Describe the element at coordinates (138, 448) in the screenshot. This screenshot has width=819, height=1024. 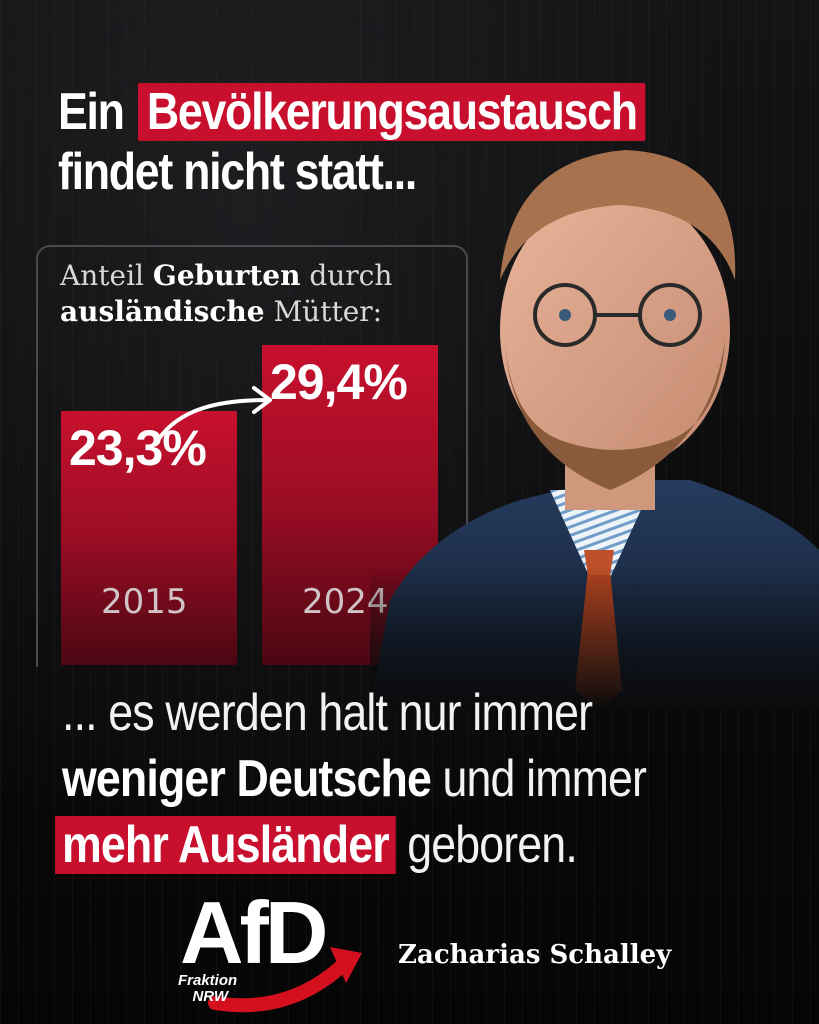
I see `bar-value-label: 23,3%` at that location.